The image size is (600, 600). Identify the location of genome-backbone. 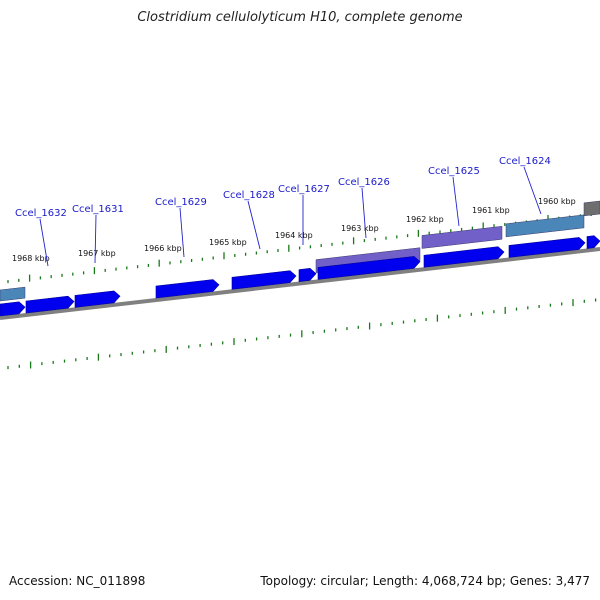
(300, 283).